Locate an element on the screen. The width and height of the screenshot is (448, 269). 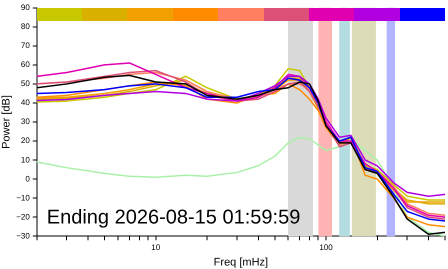
y-tick-label: −10 is located at coordinates (23, 197).